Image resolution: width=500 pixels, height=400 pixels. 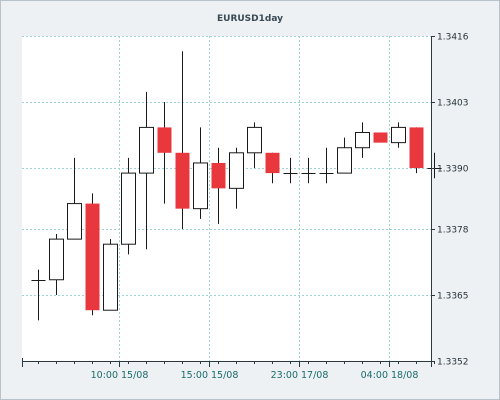 What do you see at coordinates (300, 375) in the screenshot?
I see `x-tick-label: 23:00 17/08` at bounding box center [300, 375].